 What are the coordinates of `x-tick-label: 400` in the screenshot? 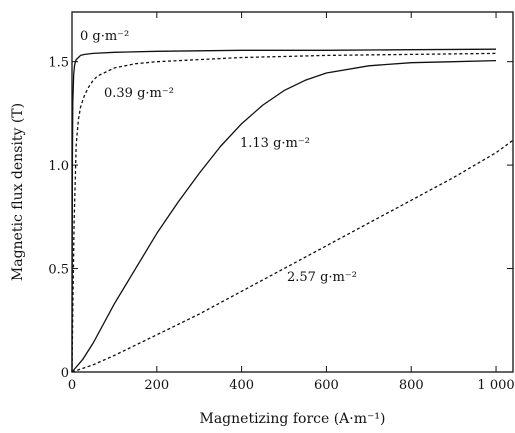 It's located at (241, 385).